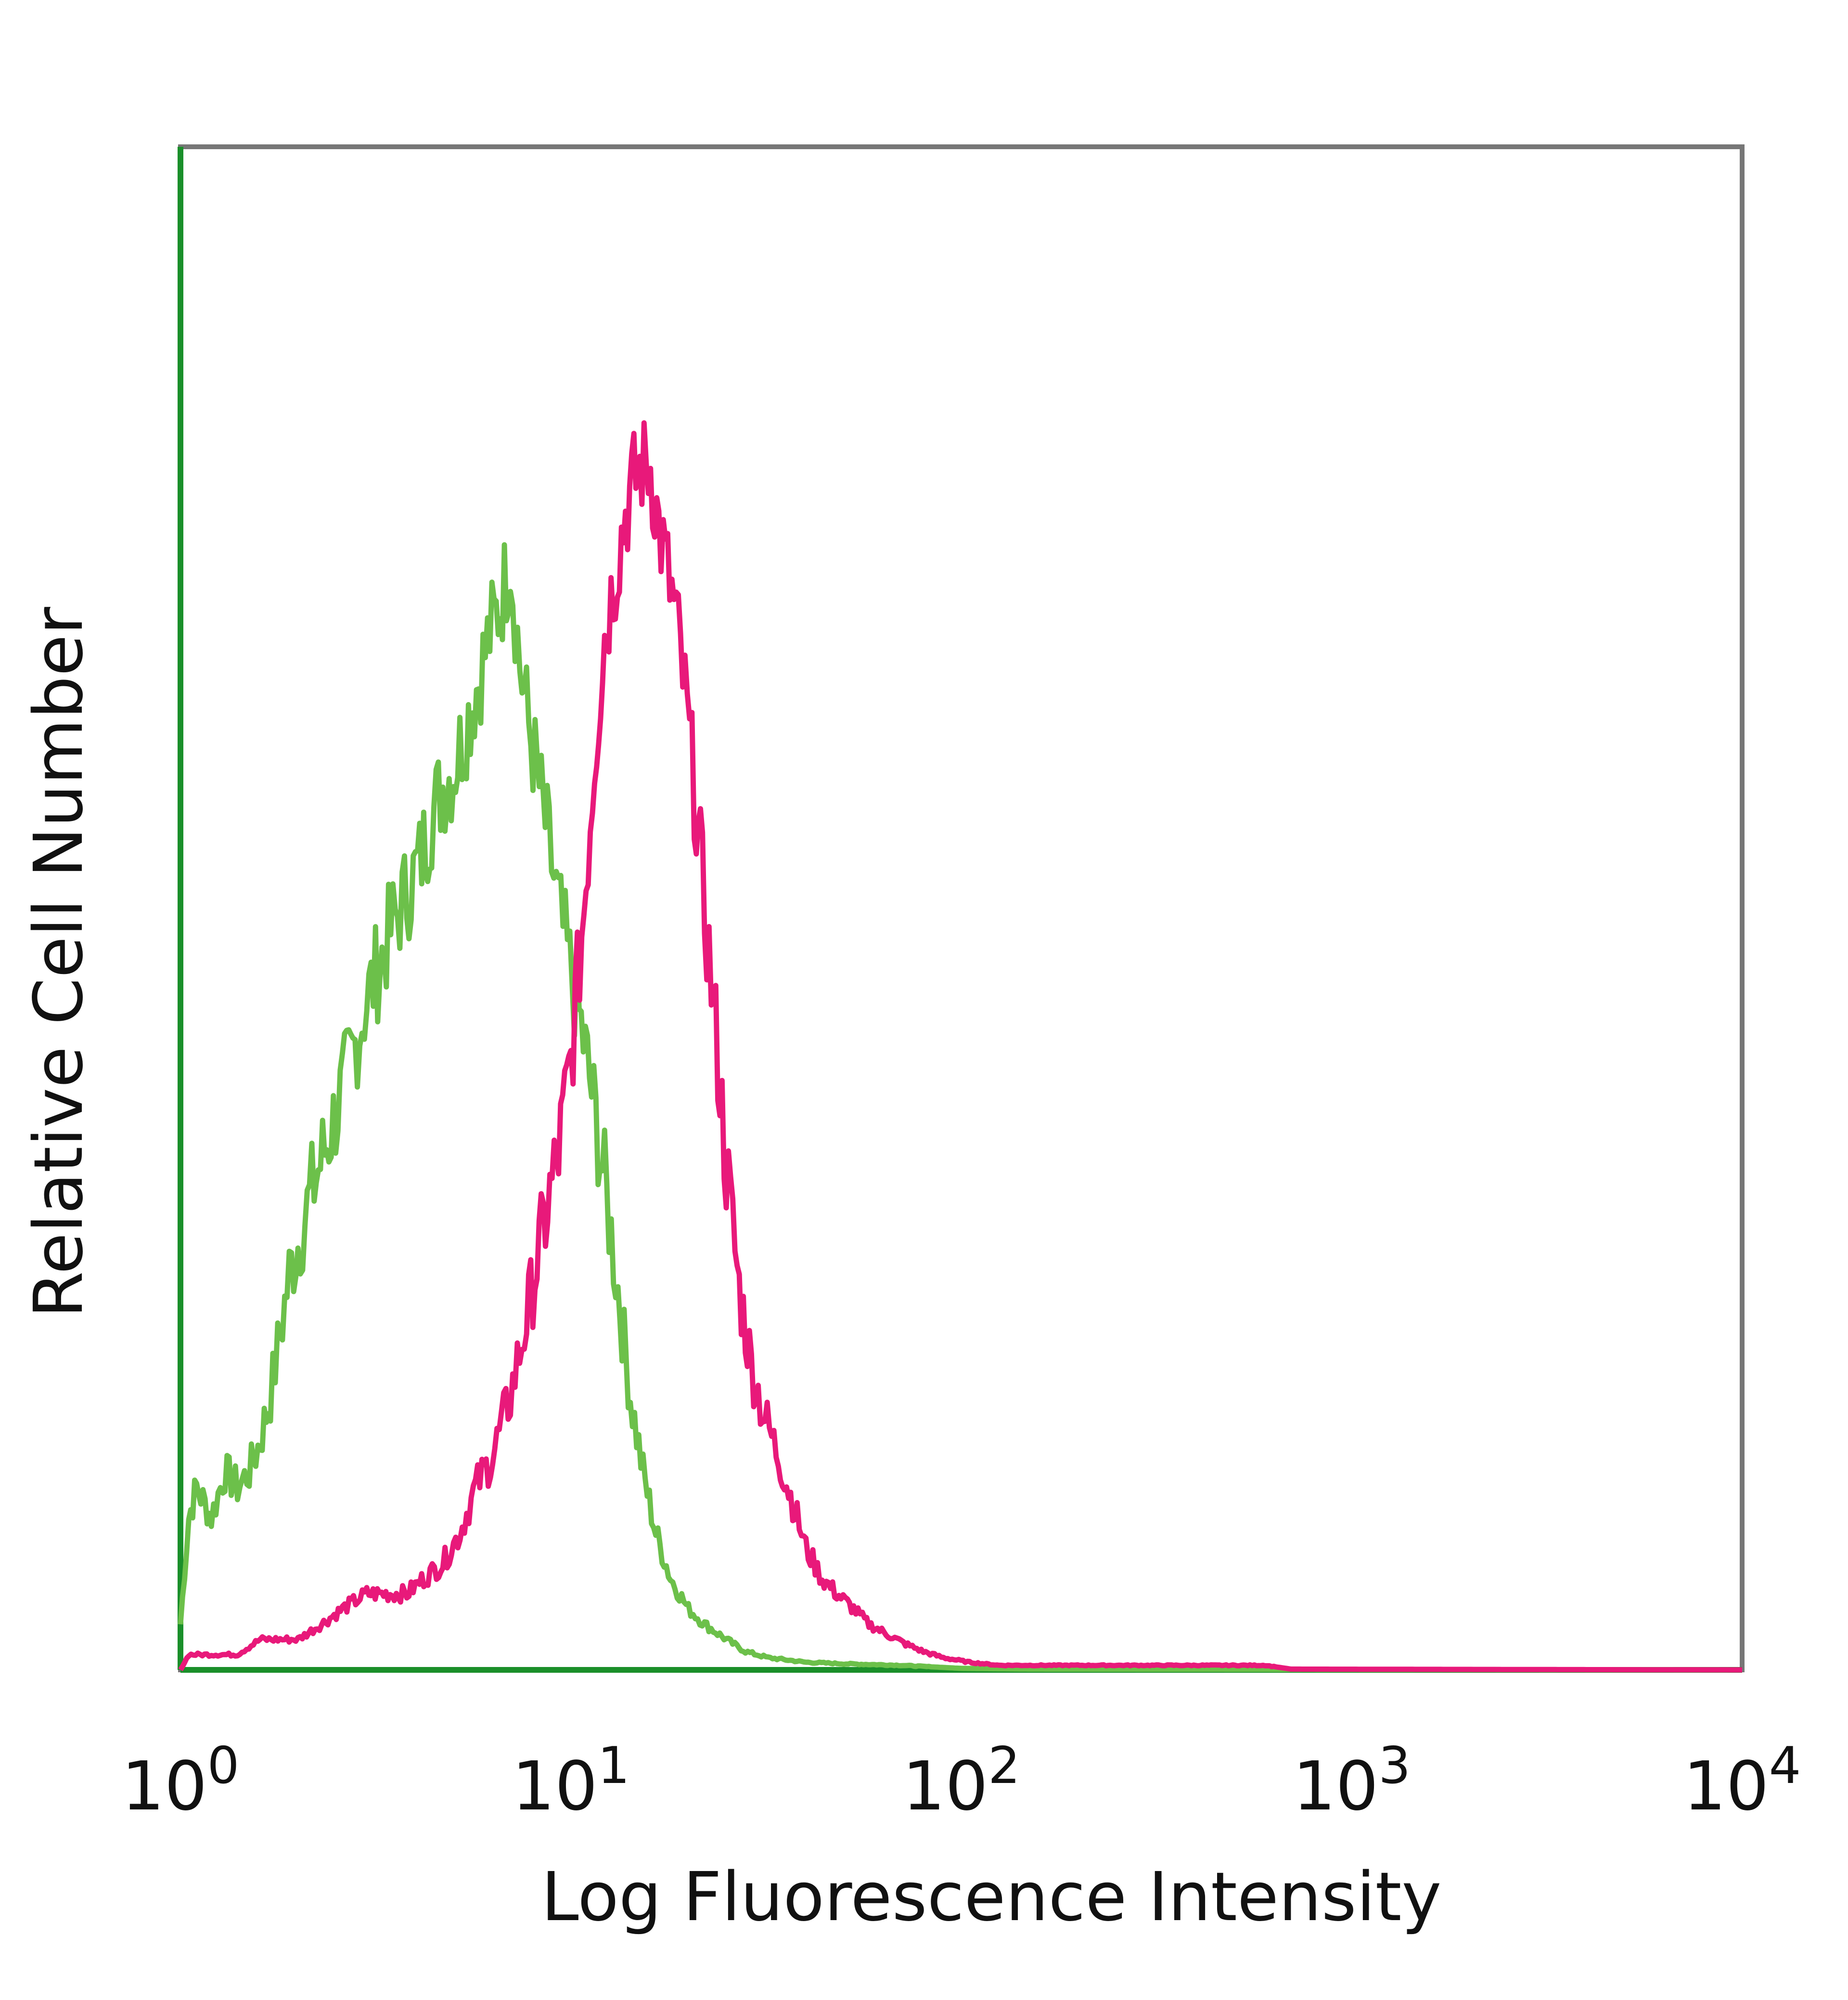 This screenshot has width=1848, height=2000. I want to click on x-tick-label: 10², so click(961, 1781).